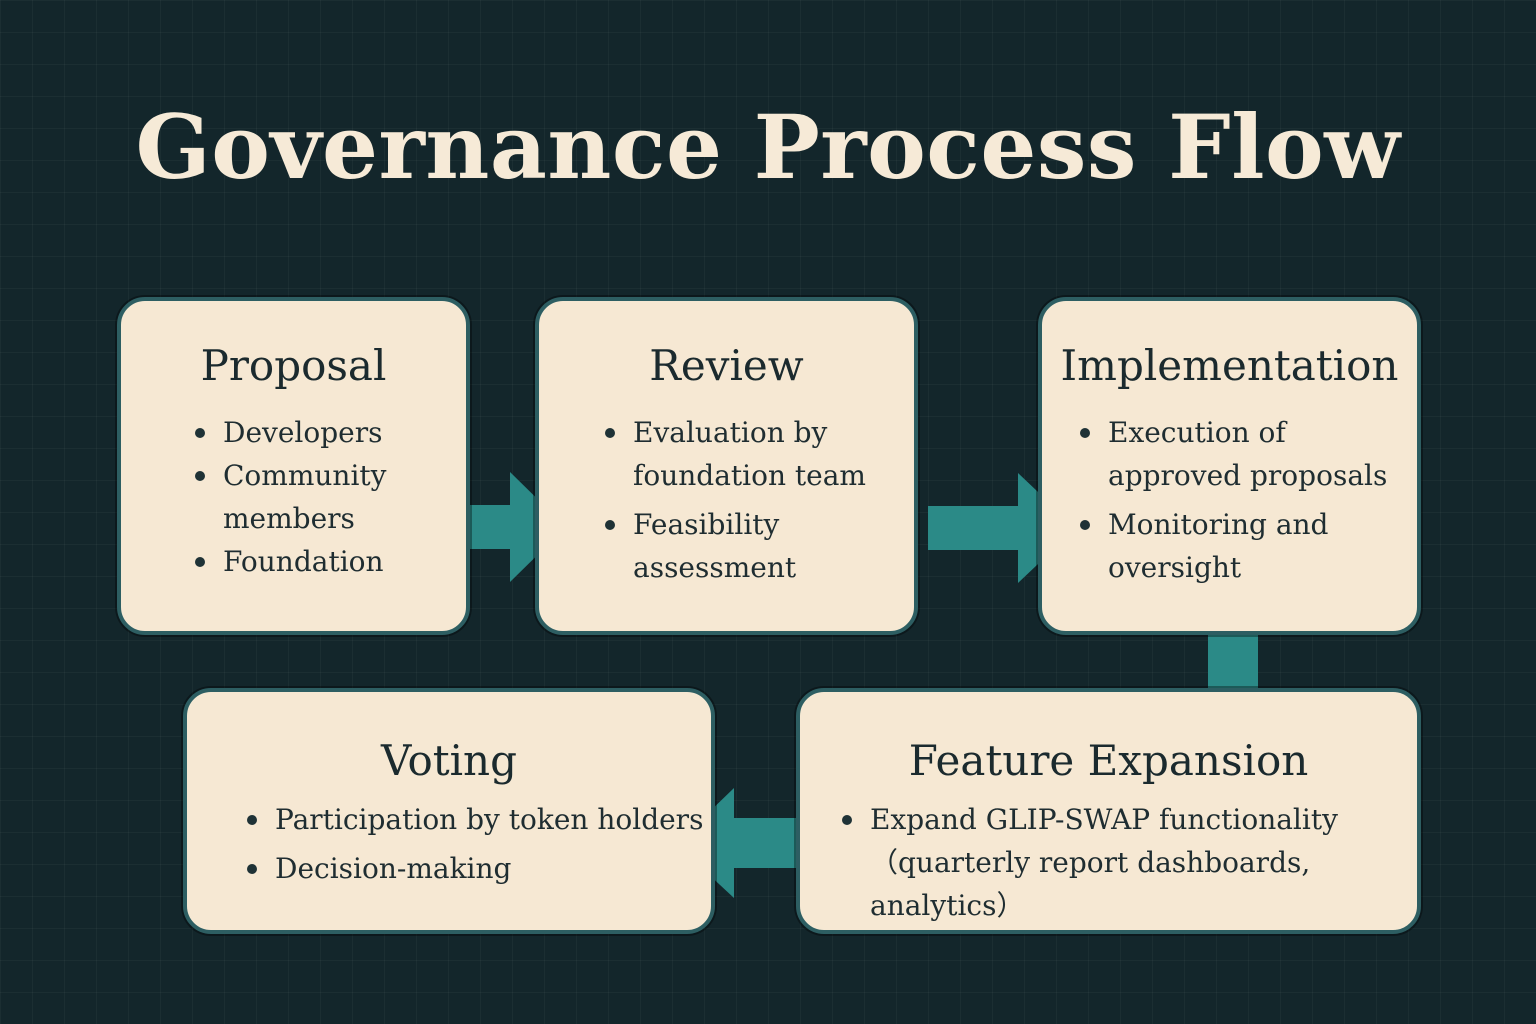  I want to click on list-item: Community members, so click(328, 497).